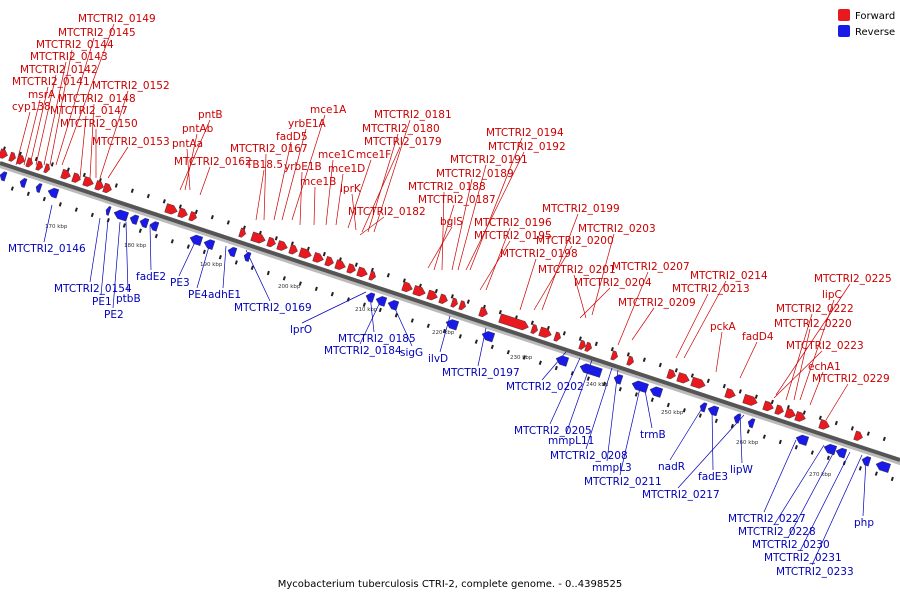 The width and height of the screenshot is (900, 600). I want to click on reverse-leader, so click(187, 258).